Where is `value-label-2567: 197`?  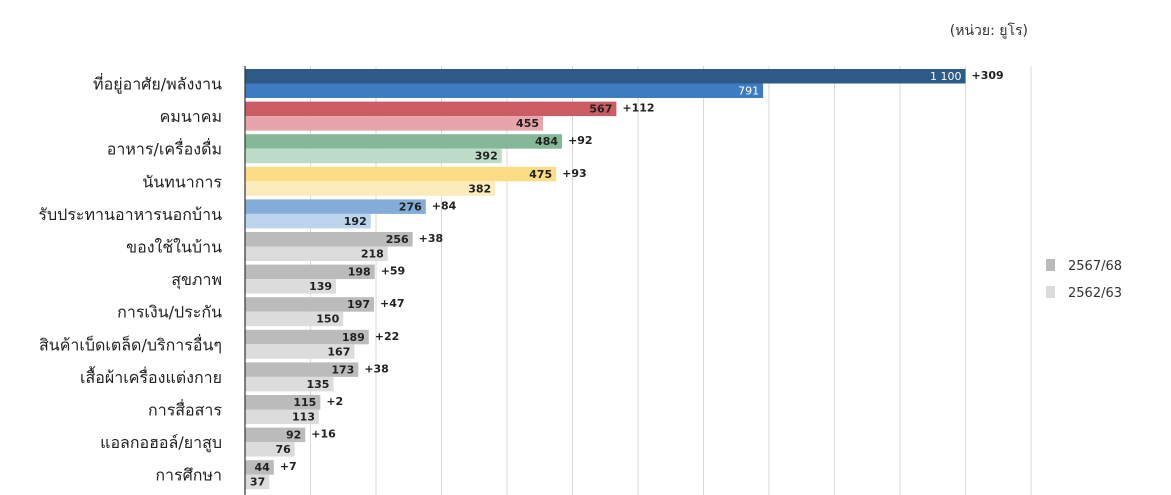 value-label-2567: 197 is located at coordinates (358, 304).